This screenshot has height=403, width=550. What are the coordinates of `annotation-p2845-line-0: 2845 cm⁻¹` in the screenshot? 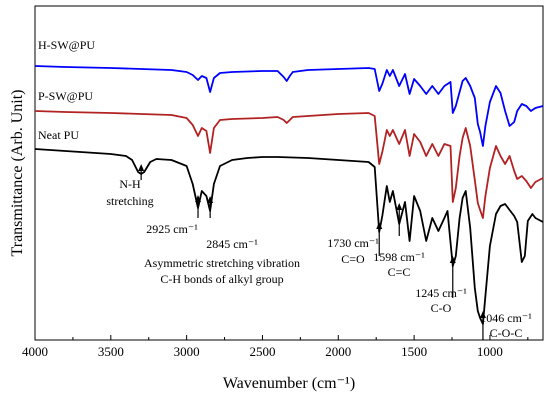 It's located at (232, 244).